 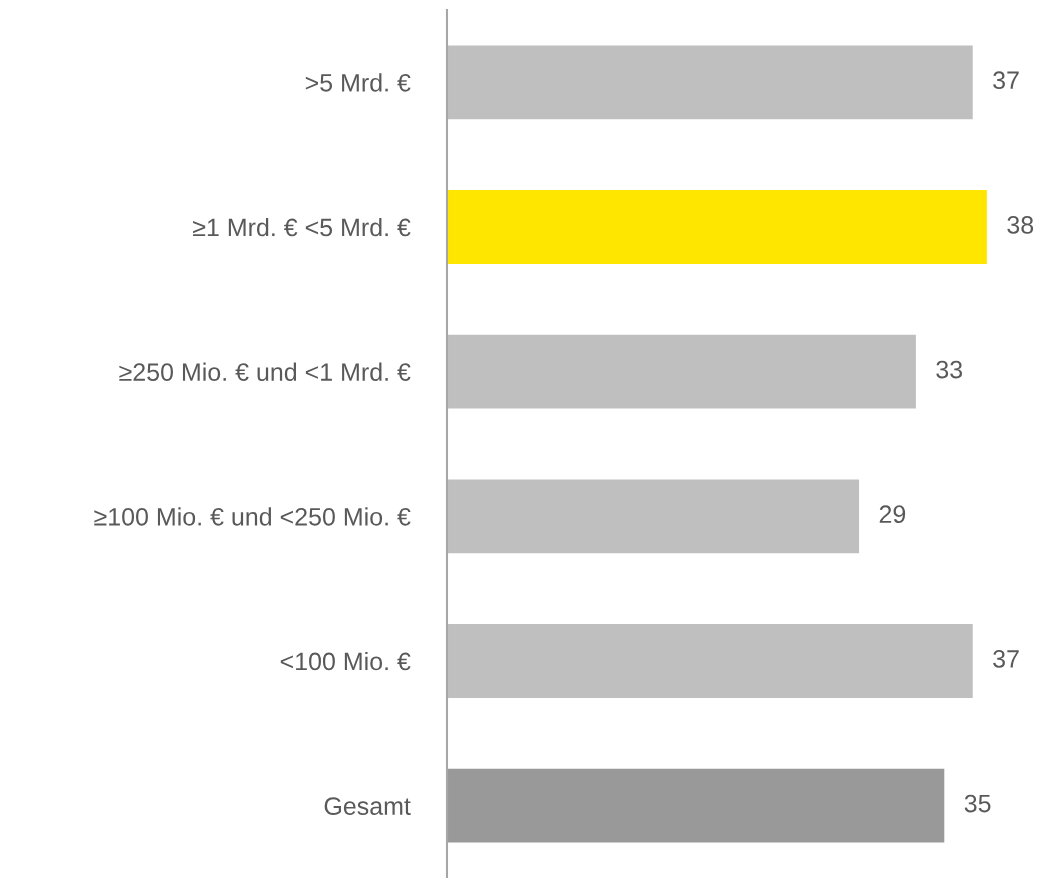 What do you see at coordinates (977, 803) in the screenshot?
I see `data-label: 35` at bounding box center [977, 803].